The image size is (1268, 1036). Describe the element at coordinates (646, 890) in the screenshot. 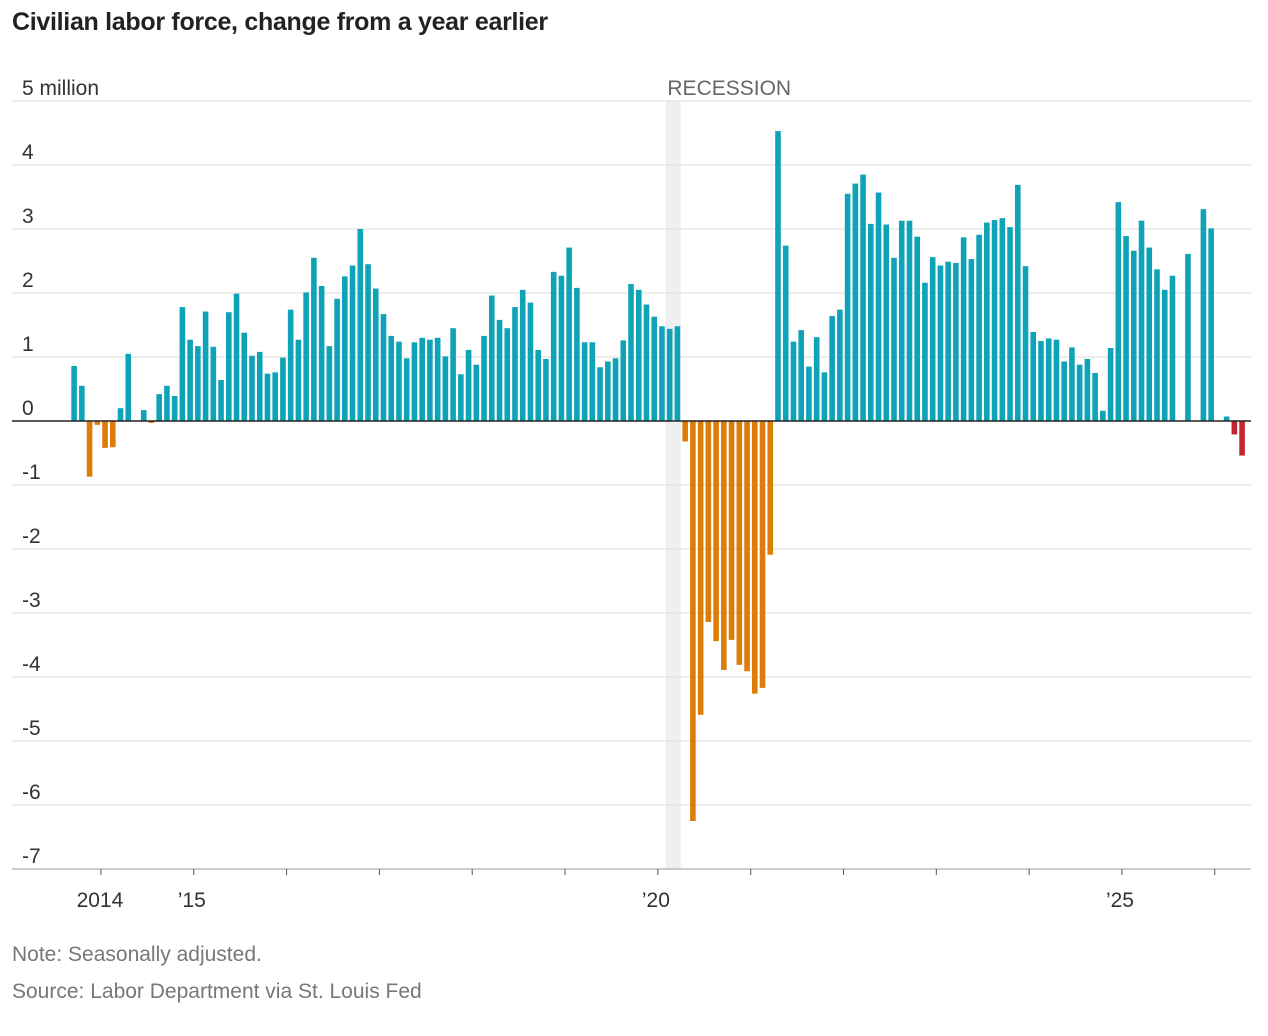

I see `x-axis-labels: 2014 ’15 ’20 ’25` at that location.